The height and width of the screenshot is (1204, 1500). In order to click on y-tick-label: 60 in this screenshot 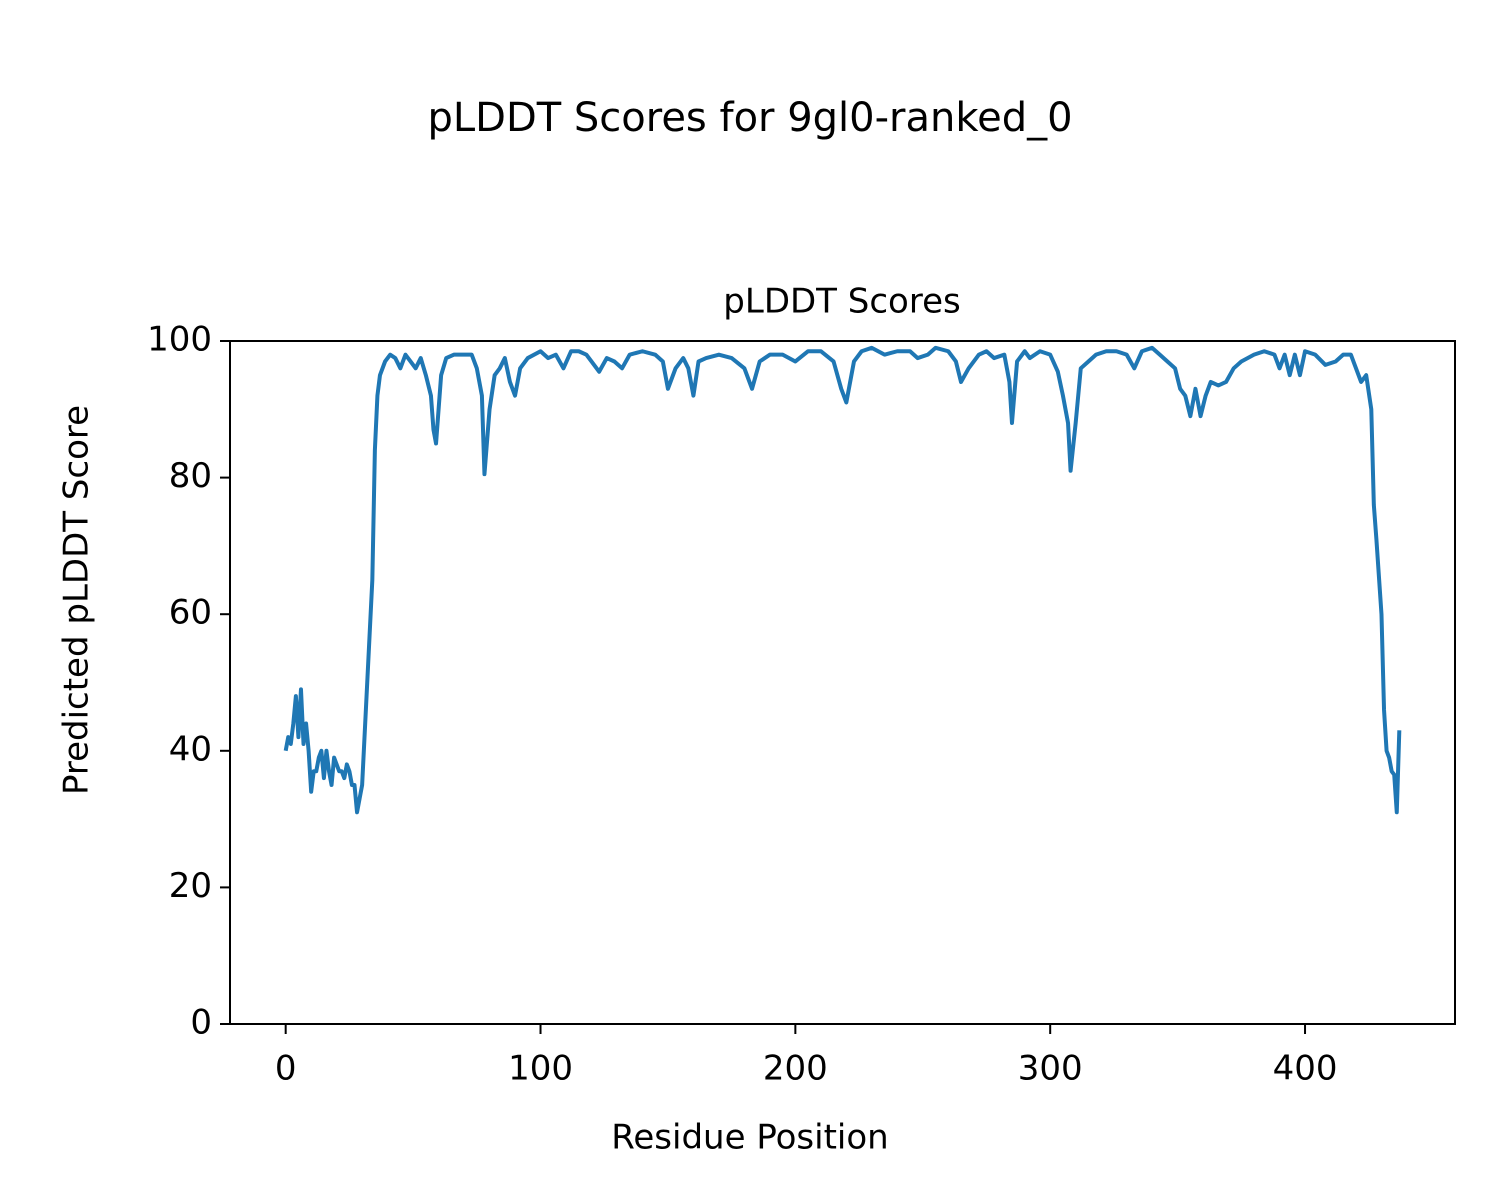, I will do `click(190, 613)`.